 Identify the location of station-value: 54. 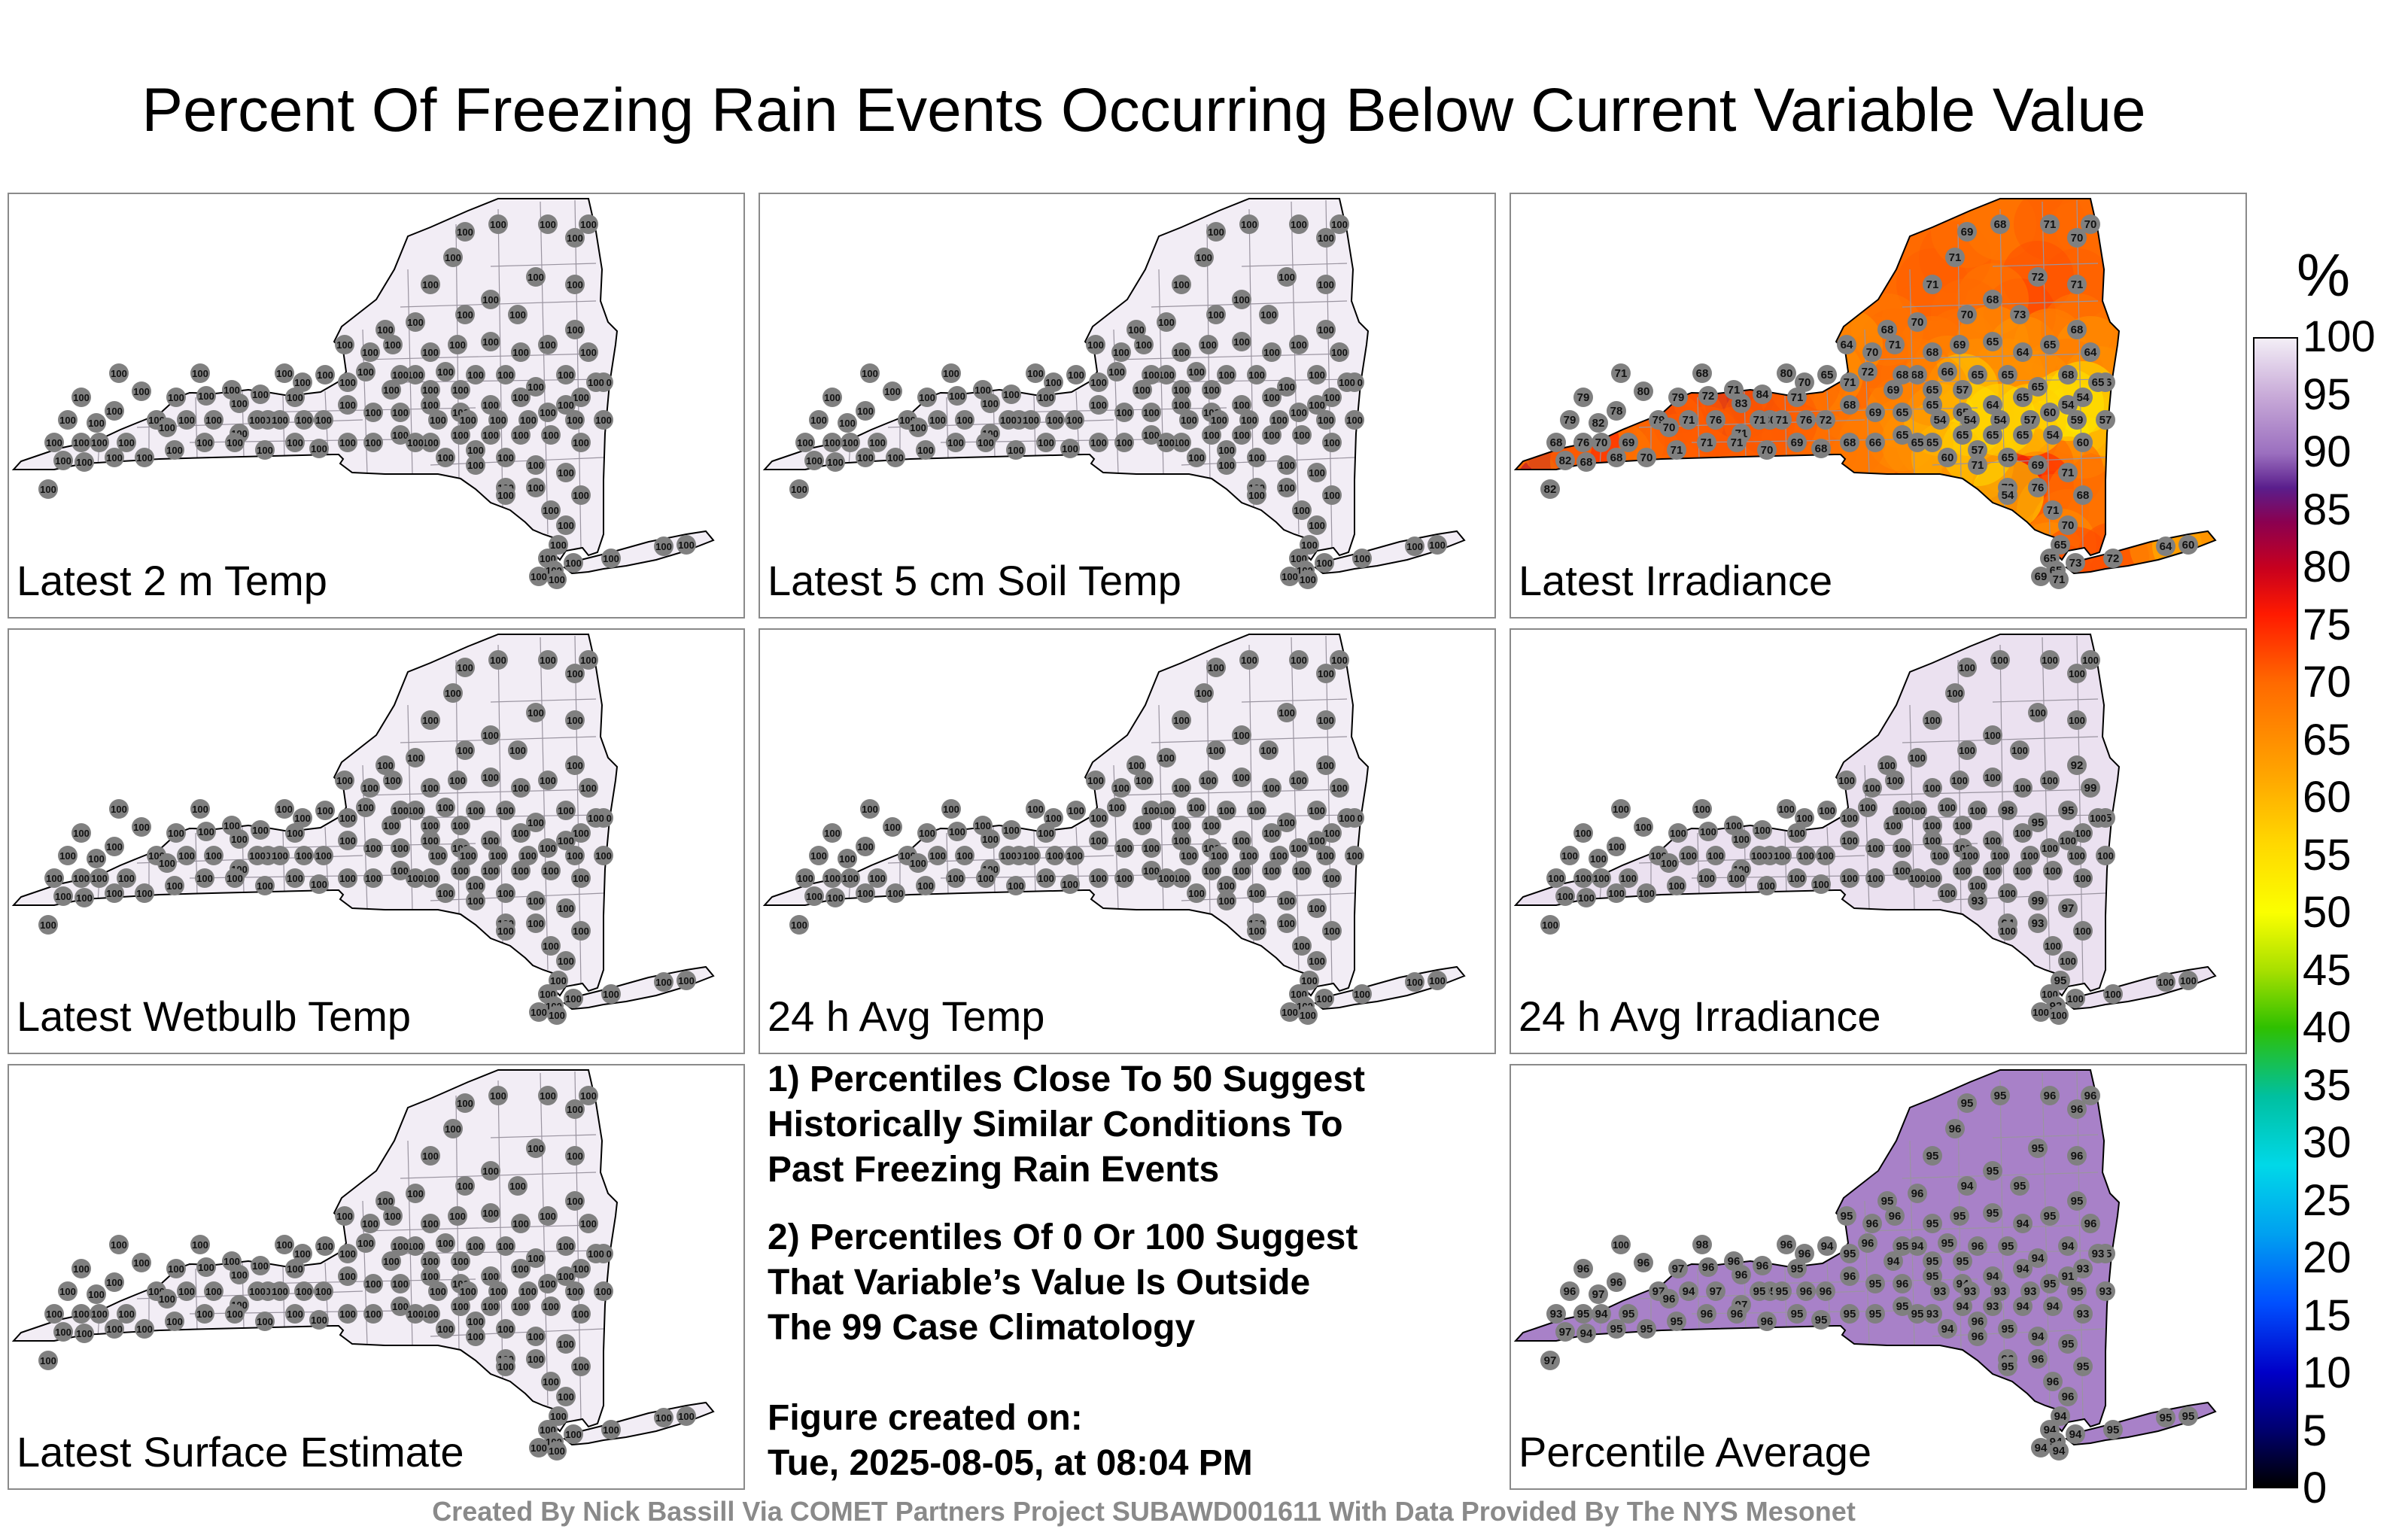
(2068, 405).